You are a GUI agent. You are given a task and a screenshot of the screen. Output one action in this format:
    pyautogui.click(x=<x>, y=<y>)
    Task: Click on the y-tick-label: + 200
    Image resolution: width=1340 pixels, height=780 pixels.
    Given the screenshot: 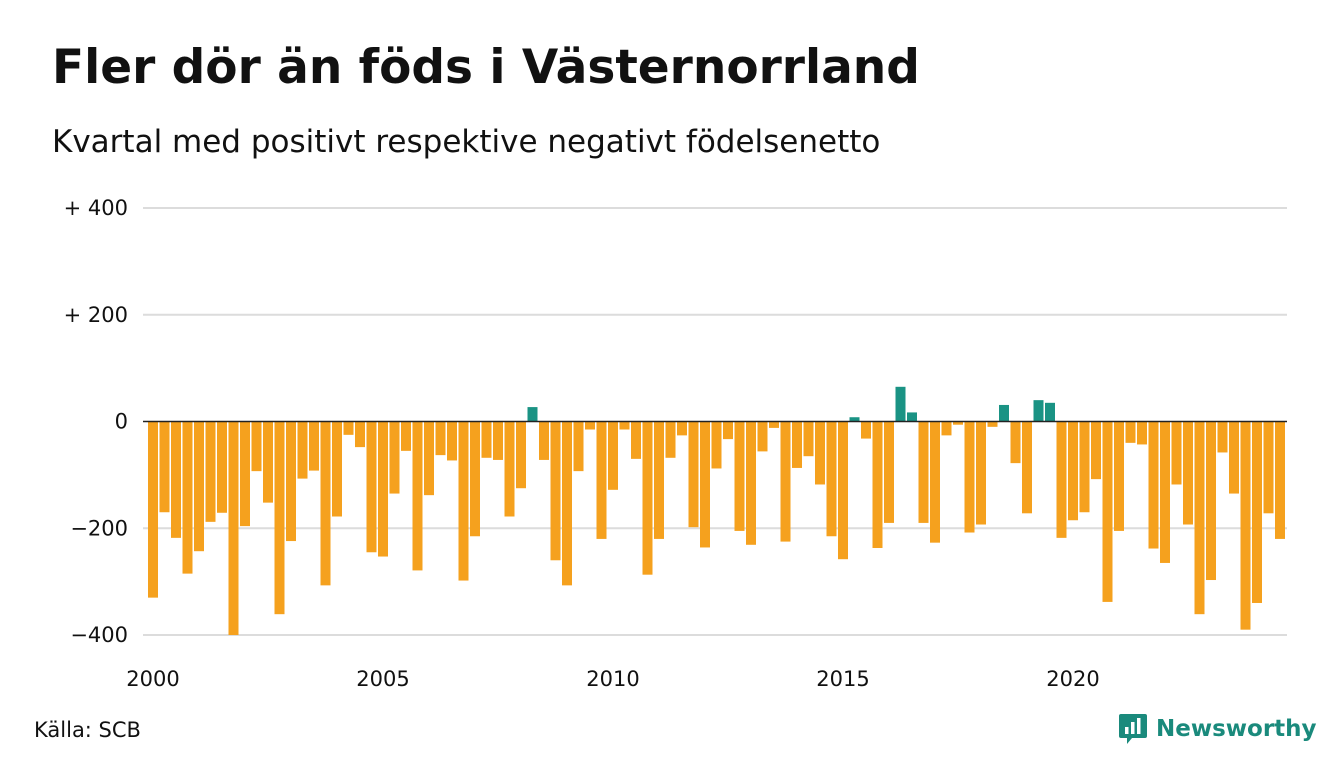 What is the action you would take?
    pyautogui.click(x=96, y=315)
    